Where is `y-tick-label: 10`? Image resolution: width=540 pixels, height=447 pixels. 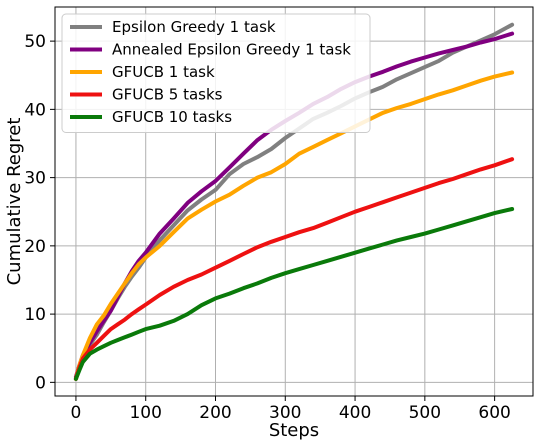
y-tick-label: 10 is located at coordinates (35, 315).